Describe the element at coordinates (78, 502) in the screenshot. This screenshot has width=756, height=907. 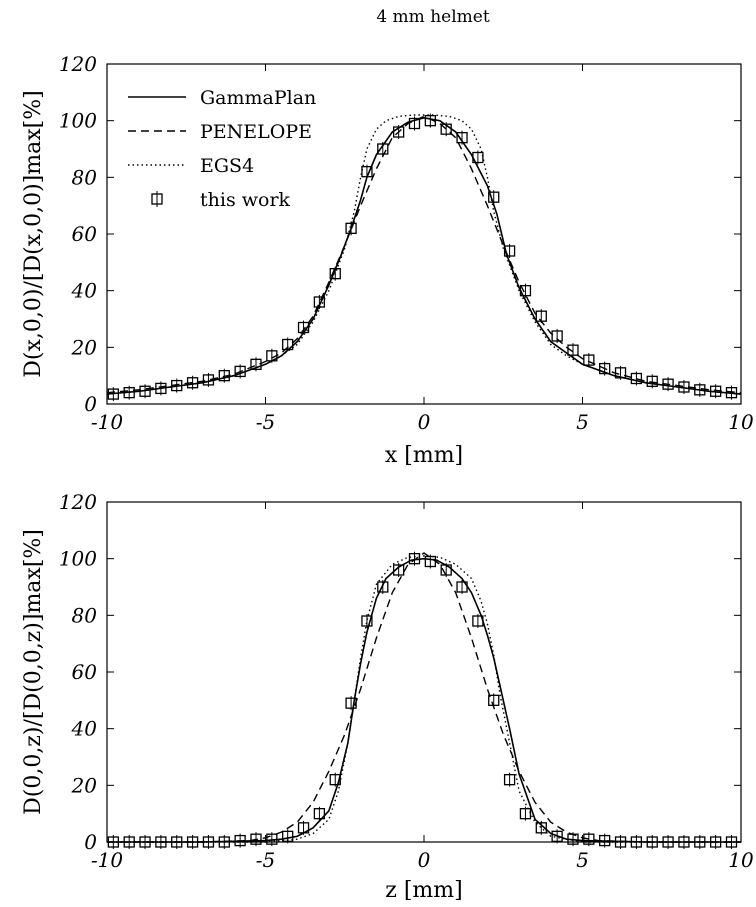
I see `plot2-ytick-label: 120` at that location.